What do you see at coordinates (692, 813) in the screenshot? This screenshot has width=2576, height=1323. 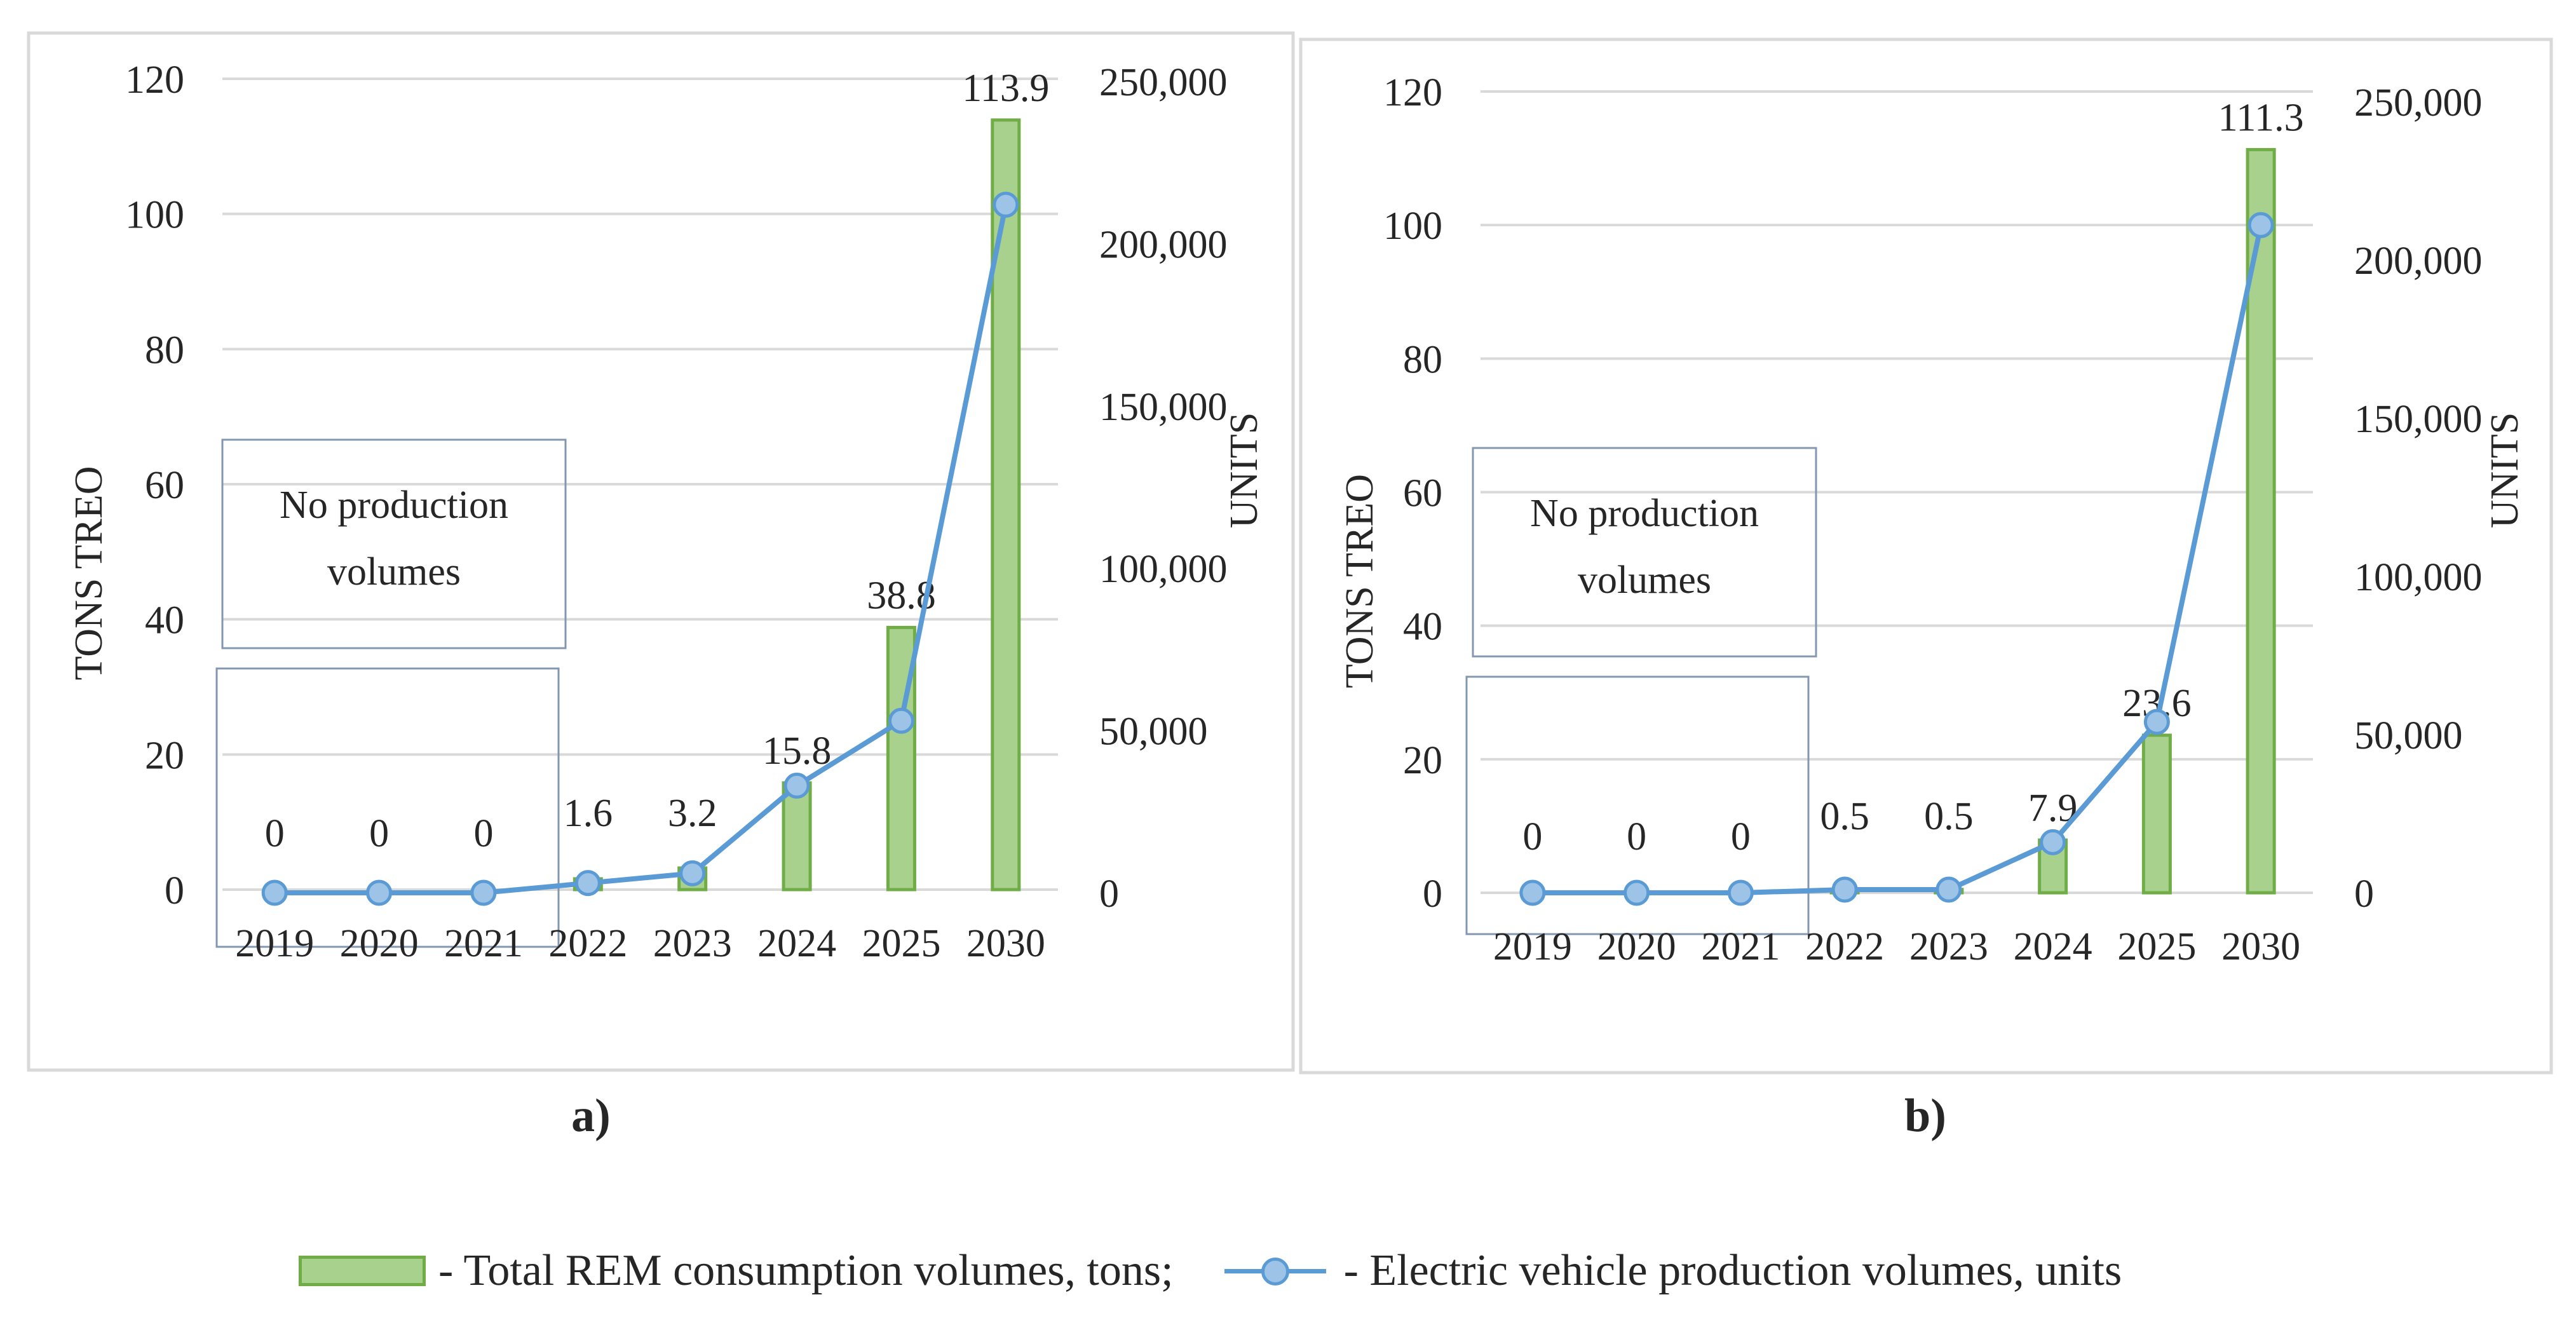 I see `data-label: 3.2` at bounding box center [692, 813].